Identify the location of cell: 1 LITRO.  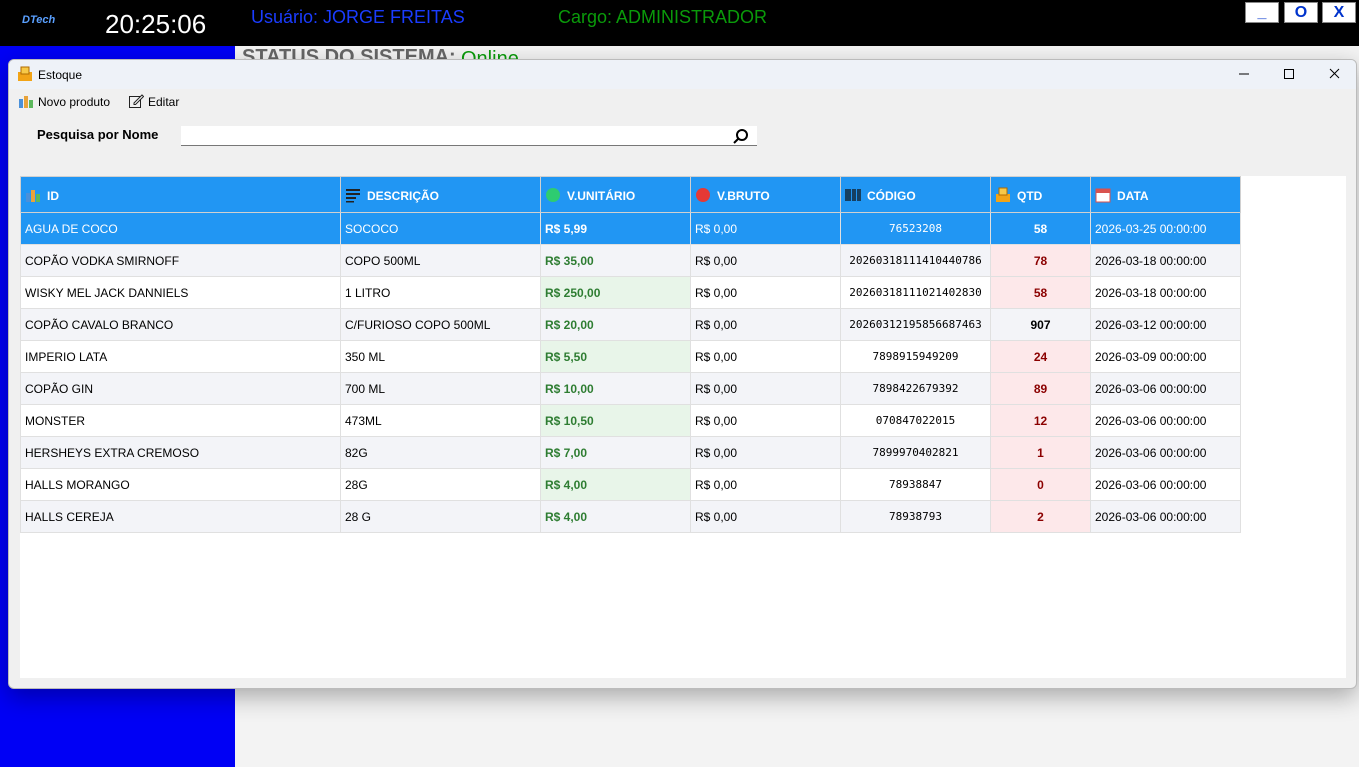
(440, 292).